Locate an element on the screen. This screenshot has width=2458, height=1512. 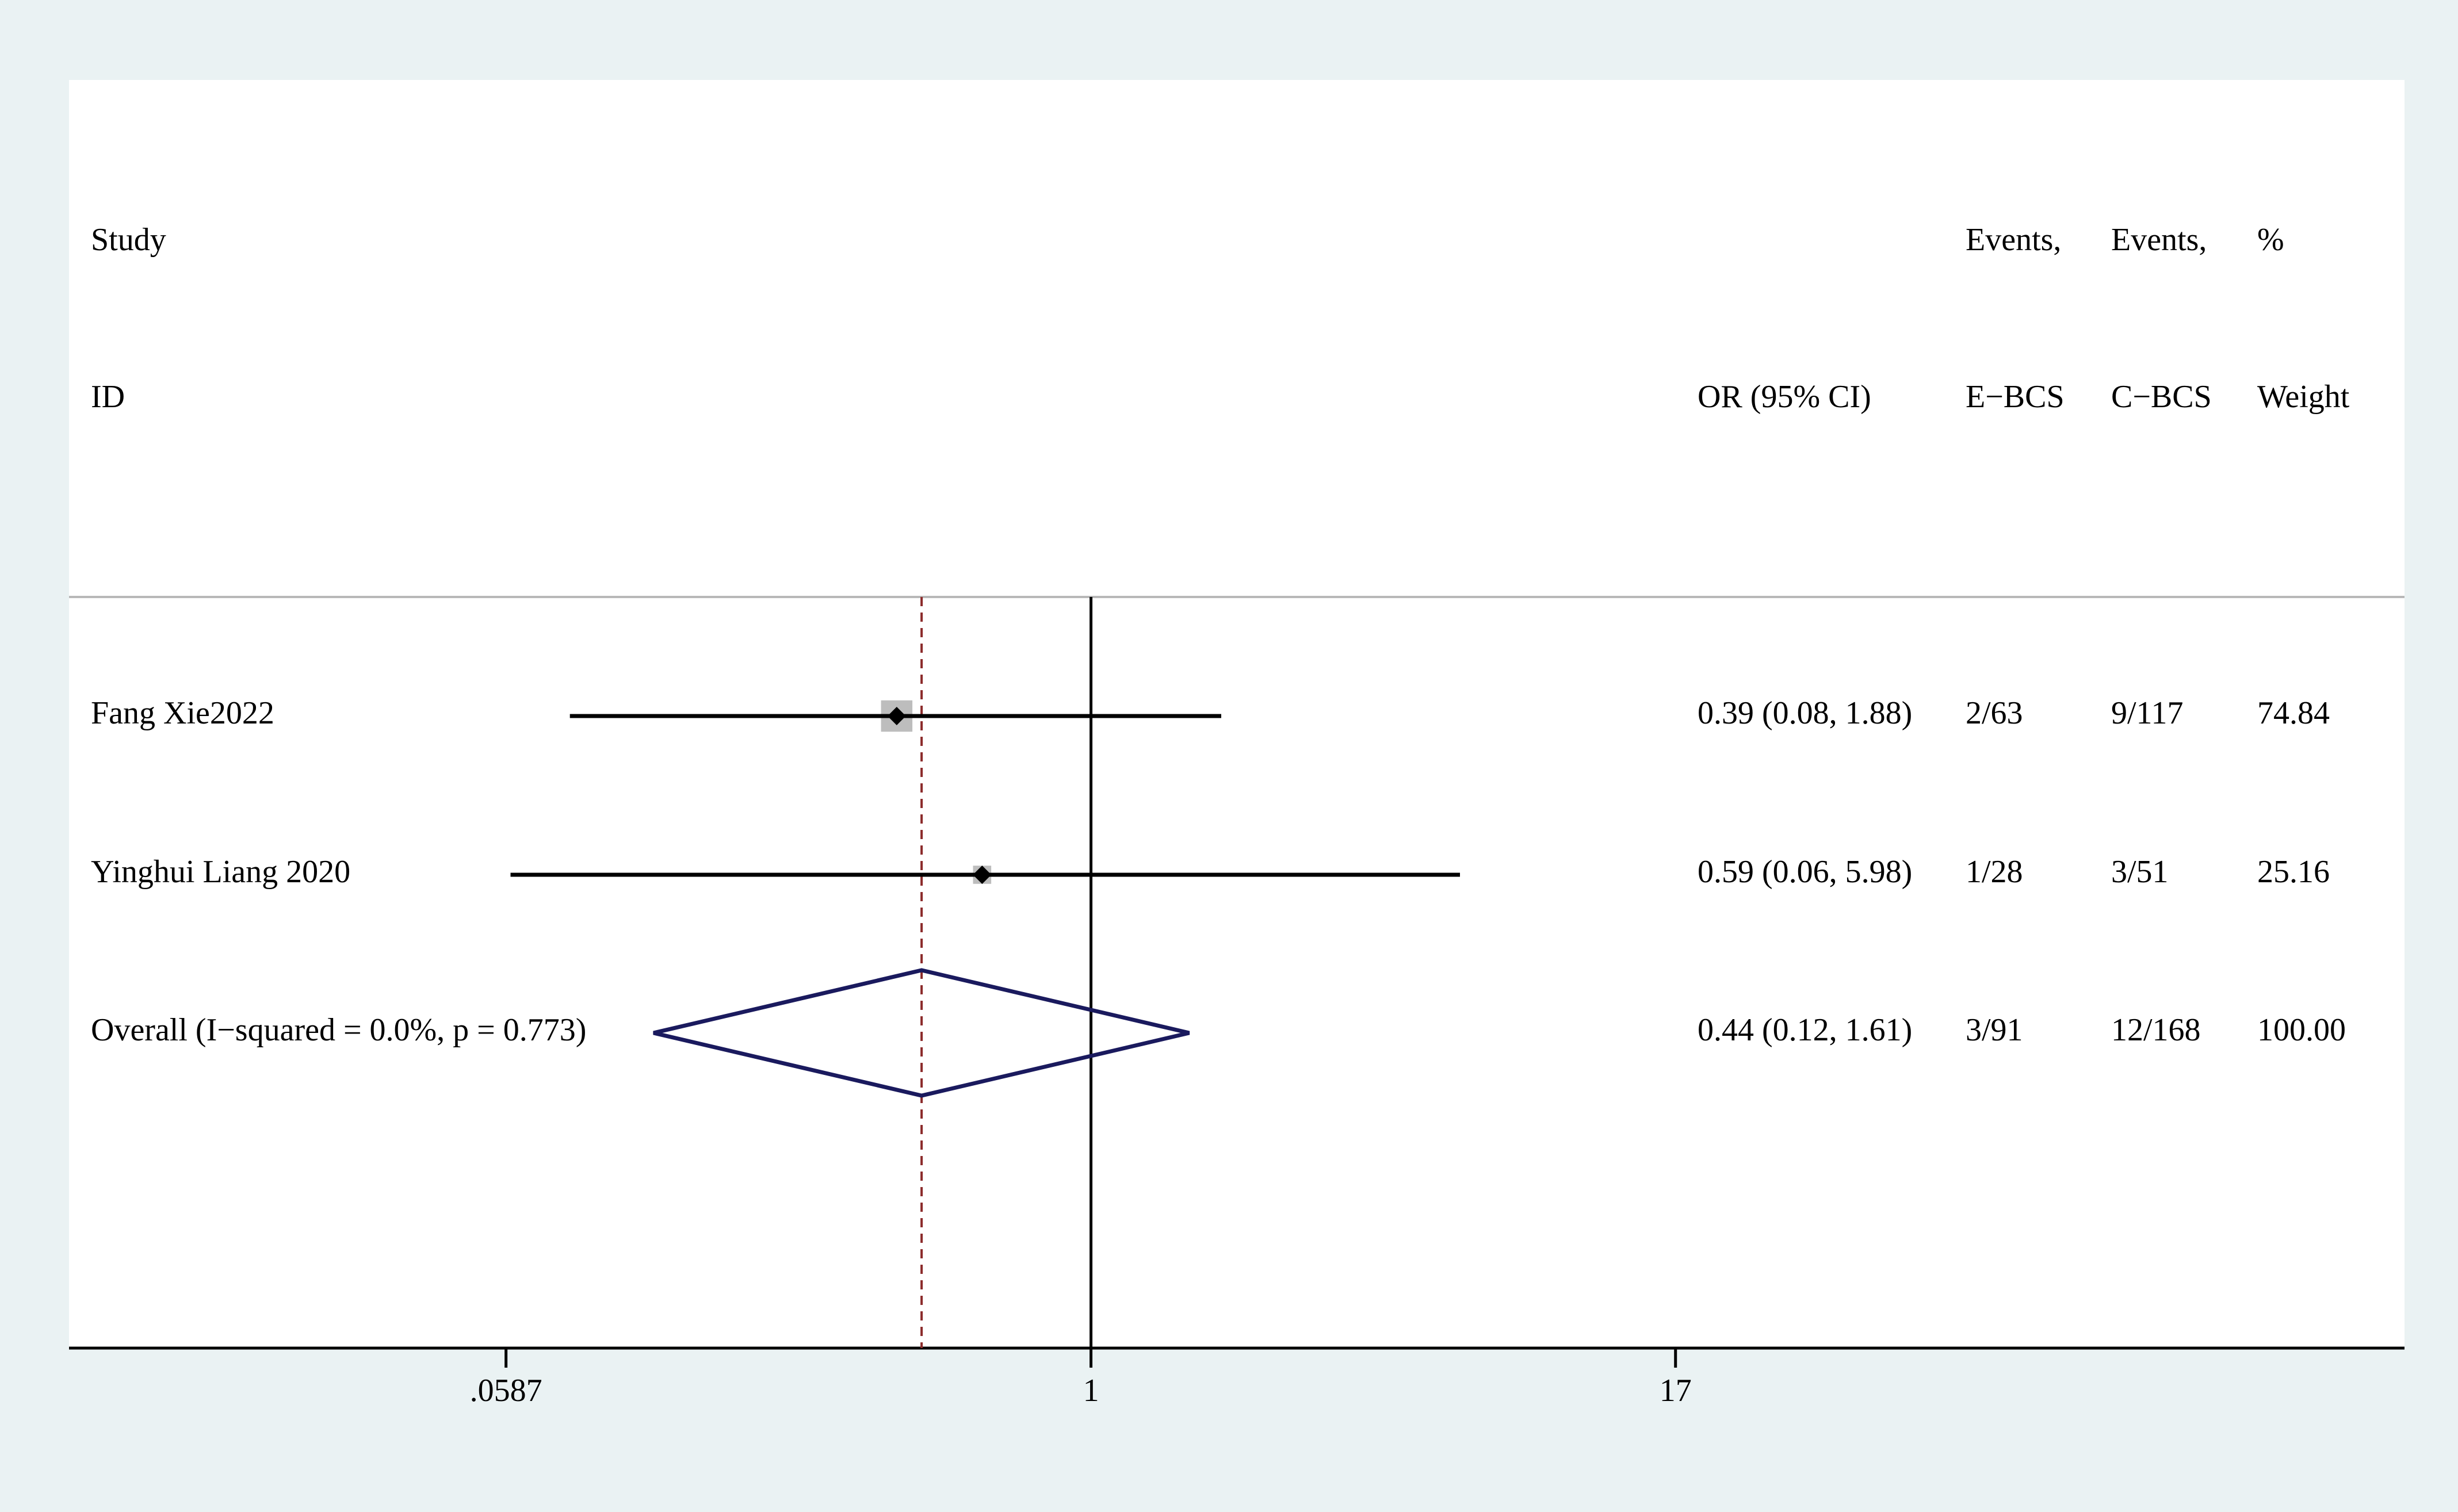
events-c: 3/51 is located at coordinates (2140, 872).